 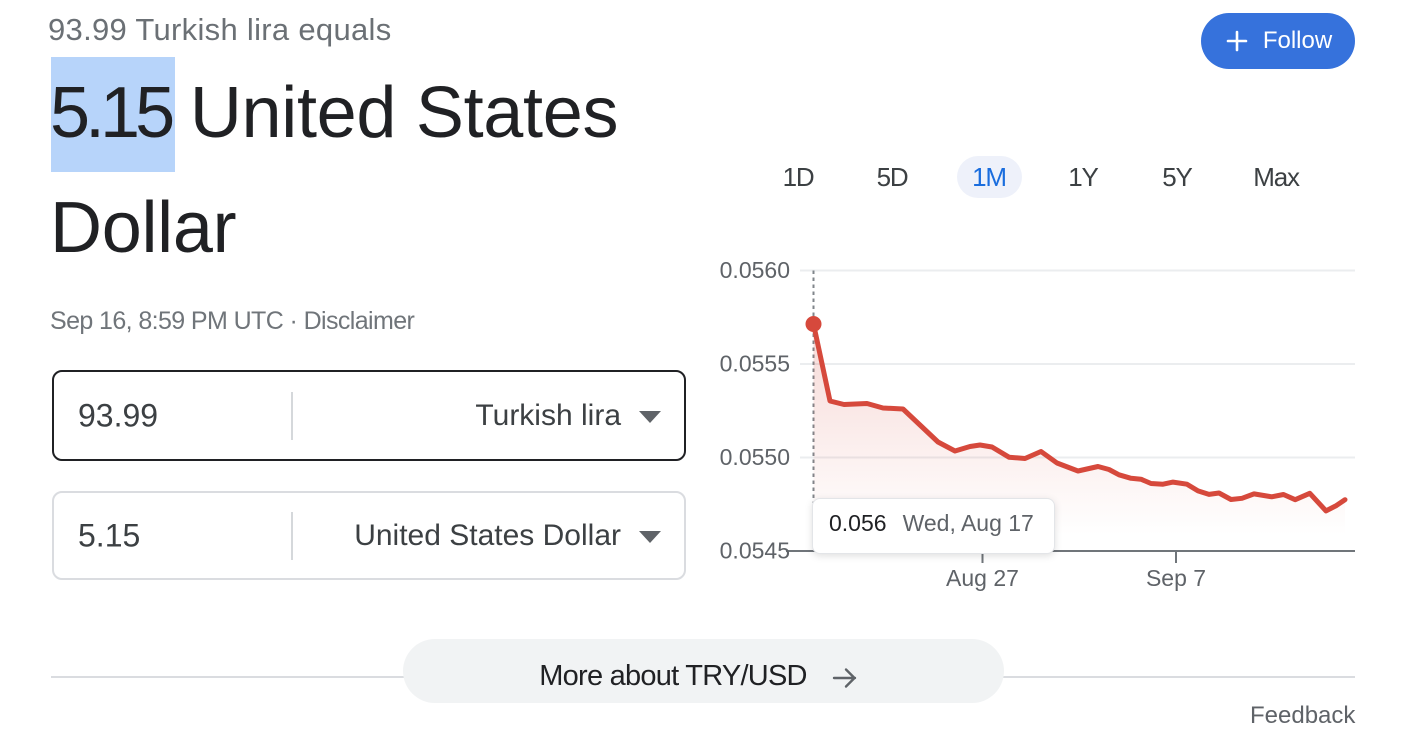 I want to click on svg-text: Sep 7, so click(x=1176, y=578).